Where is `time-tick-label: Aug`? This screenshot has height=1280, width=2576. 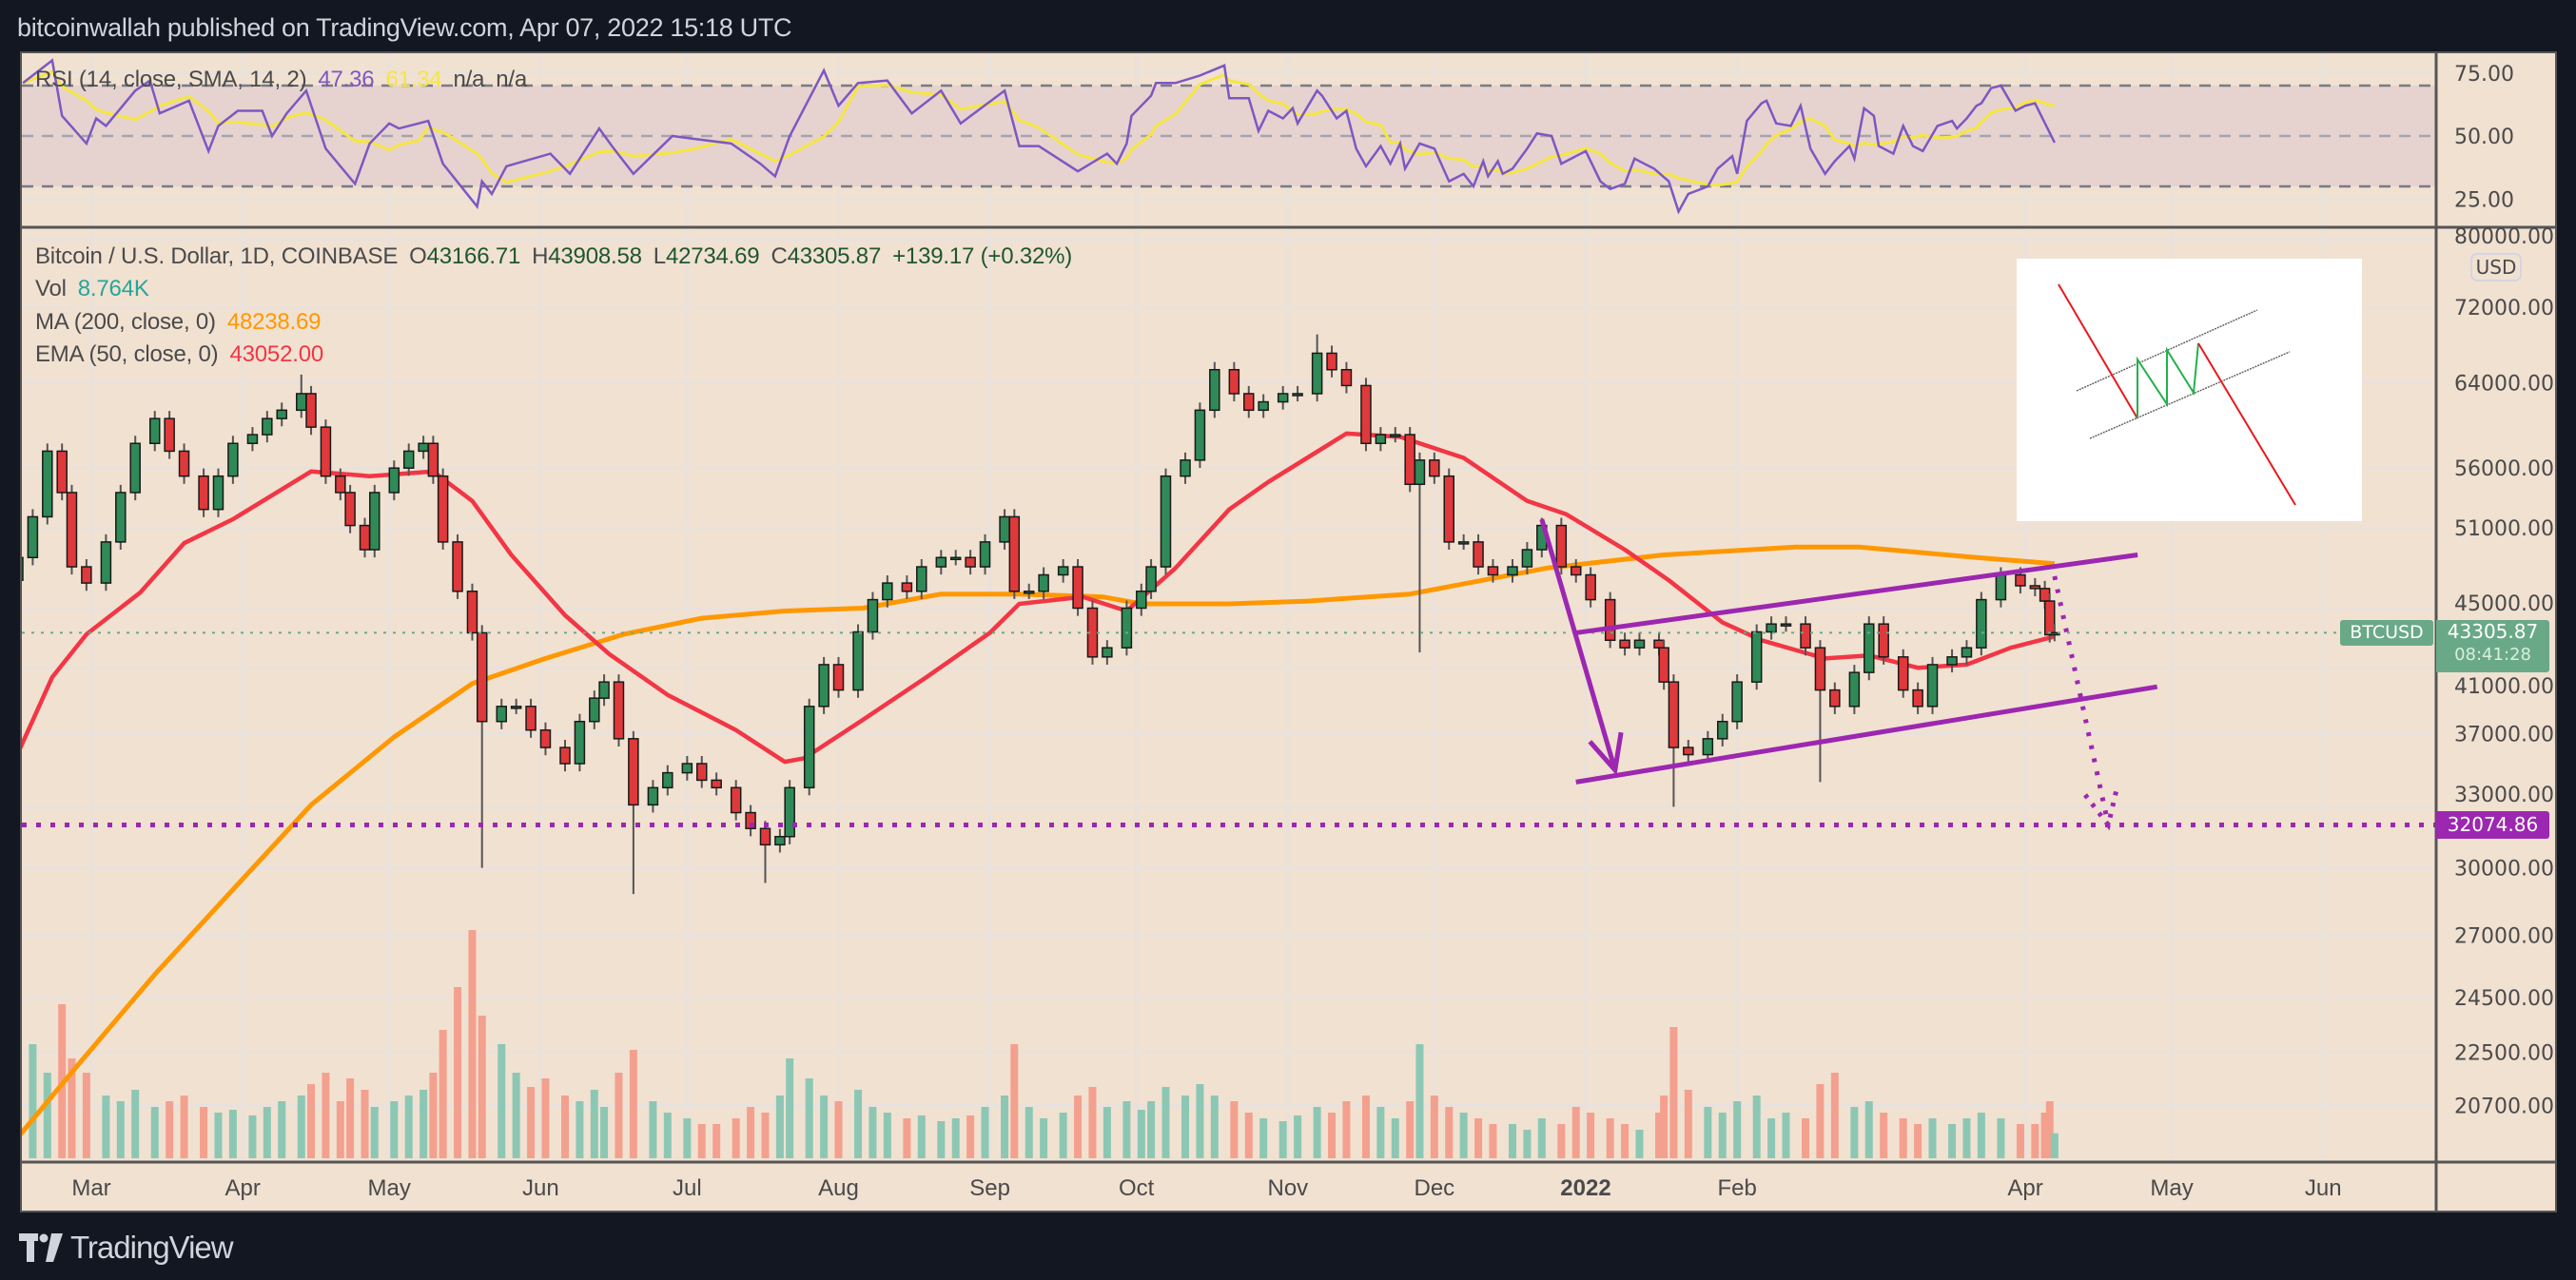 time-tick-label: Aug is located at coordinates (838, 1188).